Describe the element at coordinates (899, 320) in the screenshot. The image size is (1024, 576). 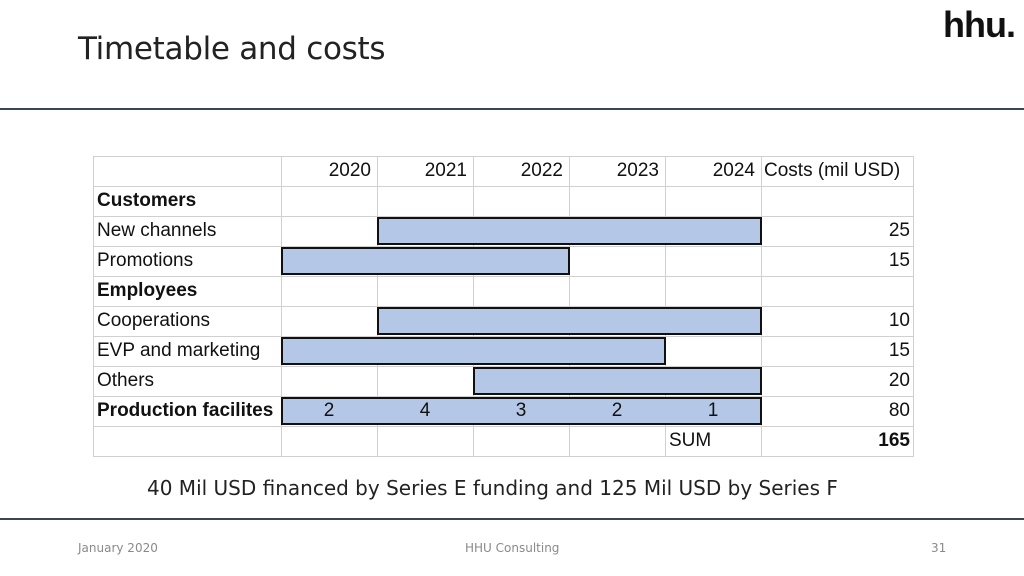
I see `row-cost: 10` at that location.